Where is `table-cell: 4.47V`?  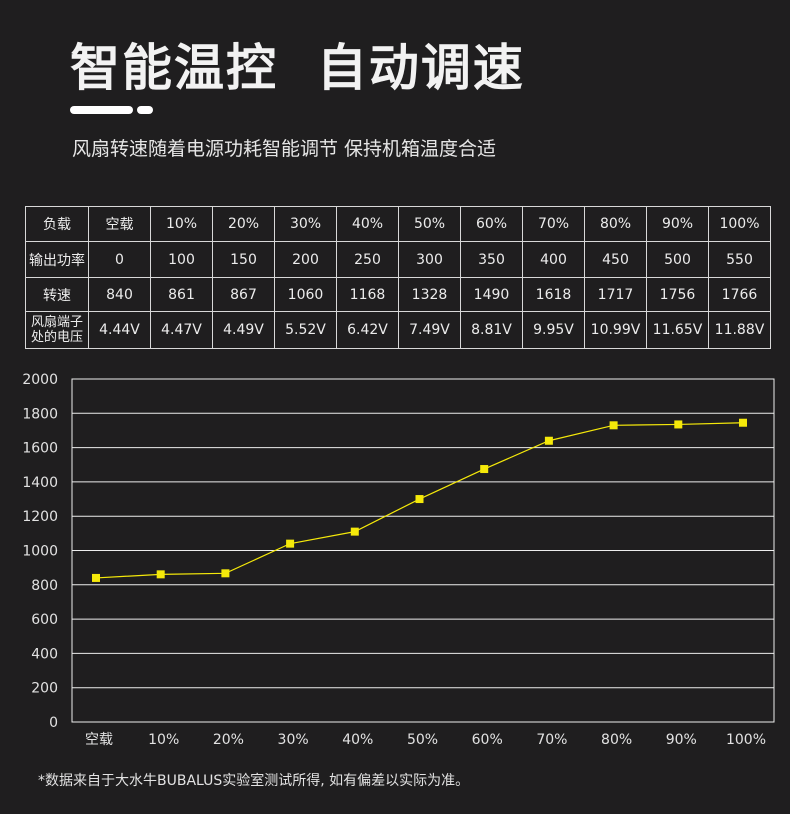
table-cell: 4.47V is located at coordinates (181, 330).